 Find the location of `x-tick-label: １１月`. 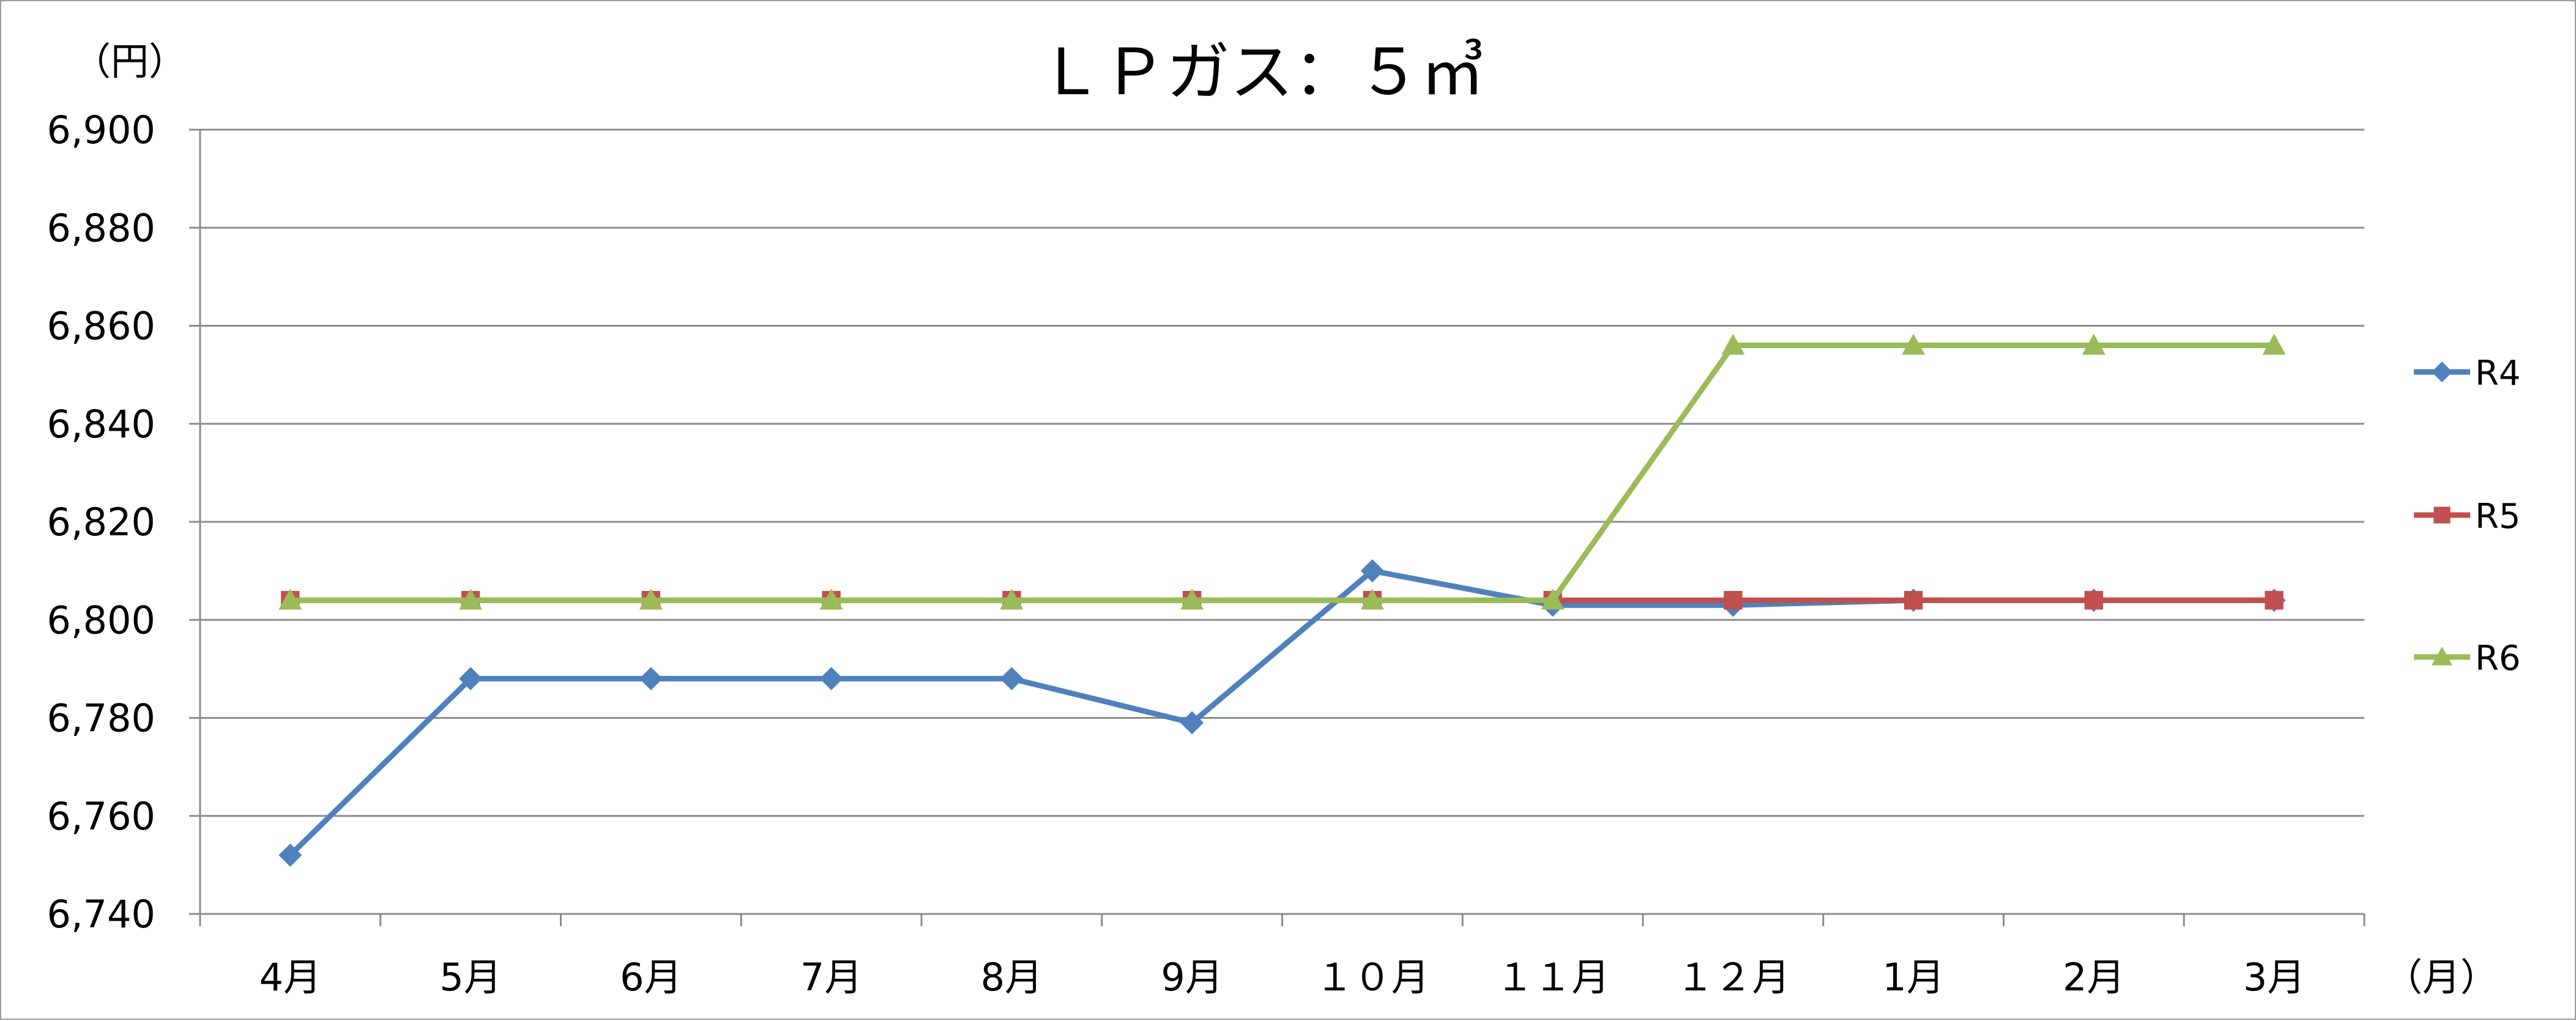

x-tick-label: １１月 is located at coordinates (1553, 977).